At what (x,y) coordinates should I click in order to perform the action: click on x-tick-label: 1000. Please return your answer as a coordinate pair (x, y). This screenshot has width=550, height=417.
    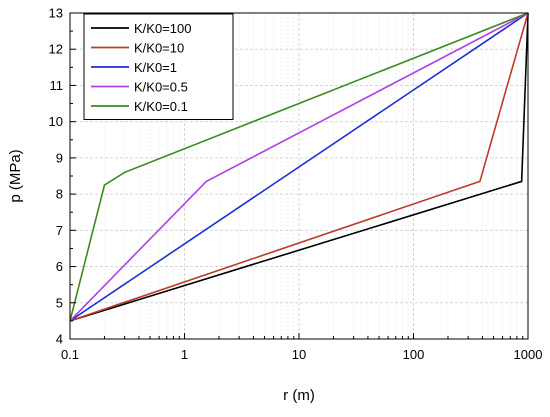
    Looking at the image, I should click on (528, 354).